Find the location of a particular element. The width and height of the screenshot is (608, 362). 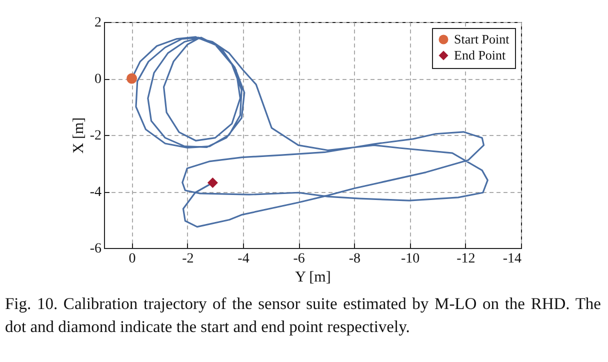

x-tick-label: 0 is located at coordinates (132, 259).